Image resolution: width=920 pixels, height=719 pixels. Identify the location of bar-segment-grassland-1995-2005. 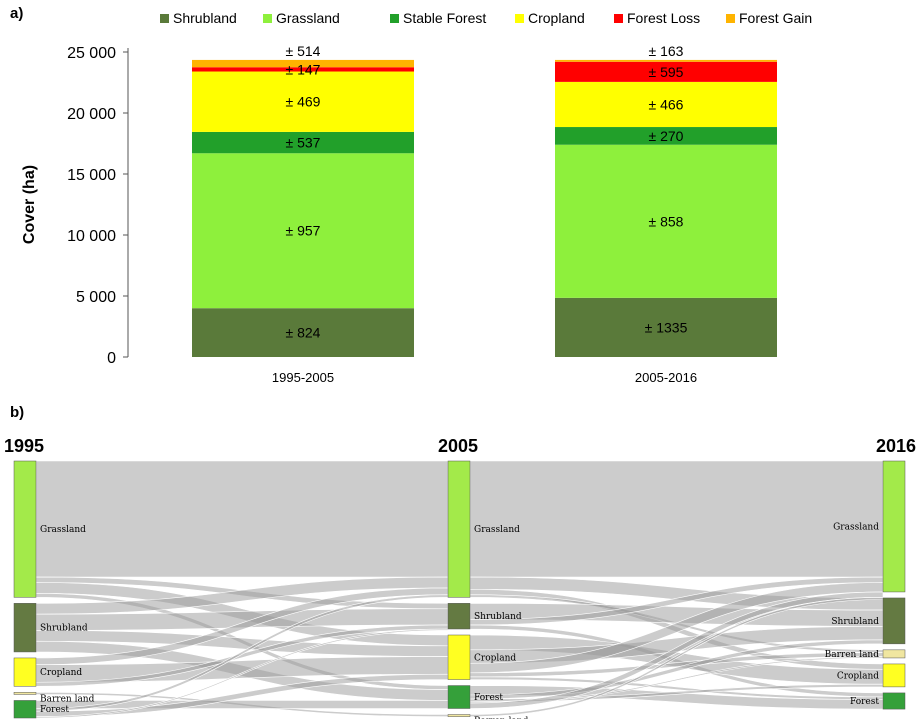
(303, 231).